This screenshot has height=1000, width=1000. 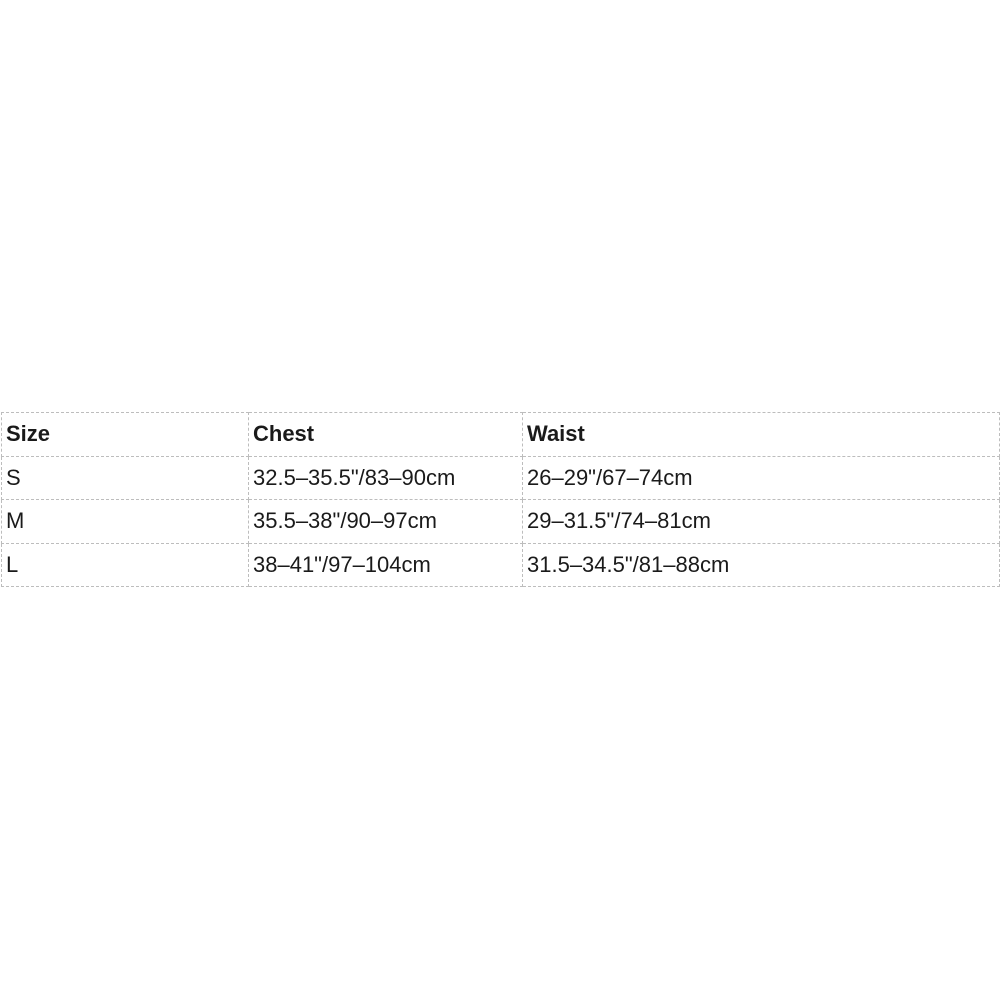 What do you see at coordinates (385, 477) in the screenshot?
I see `cell-chest: 32.5–35.5"/83–90cm` at bounding box center [385, 477].